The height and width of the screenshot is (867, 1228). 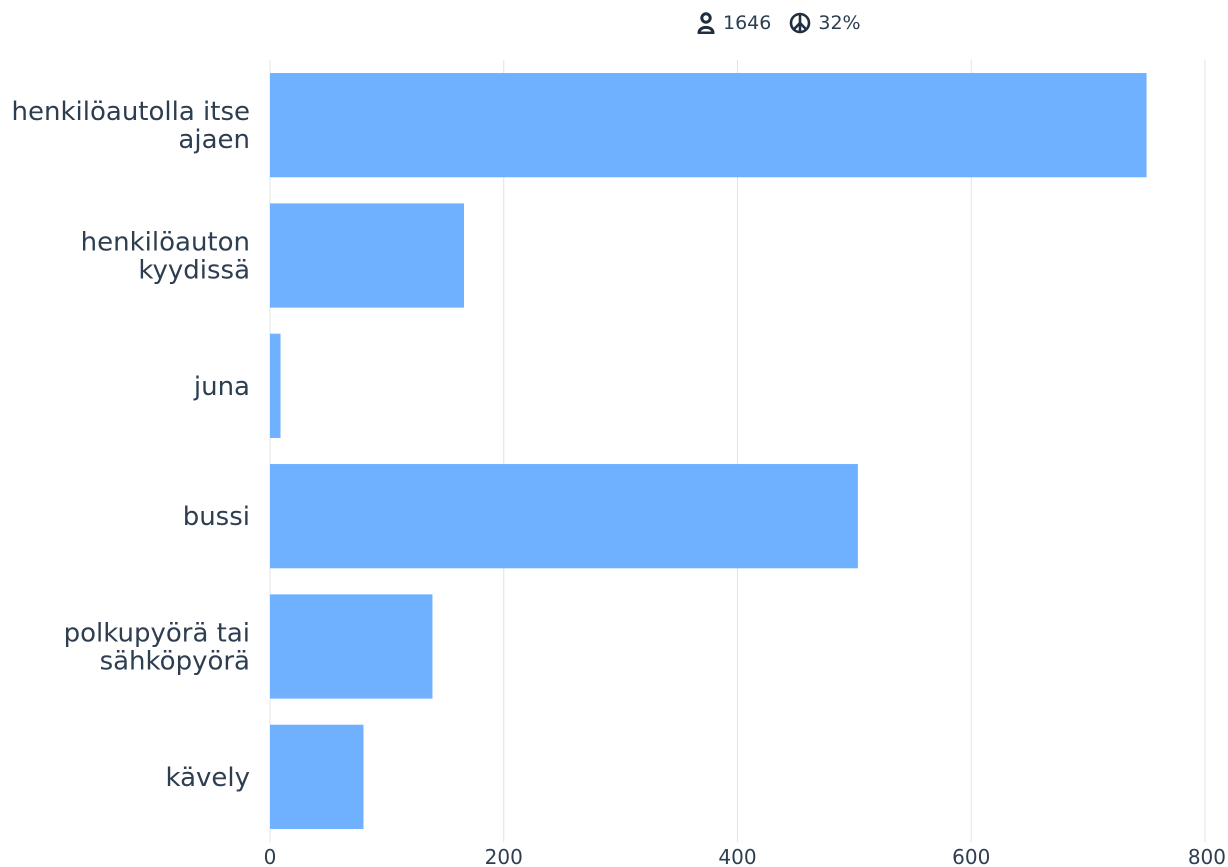 What do you see at coordinates (270, 856) in the screenshot?
I see `x-tick-label-0: 0` at bounding box center [270, 856].